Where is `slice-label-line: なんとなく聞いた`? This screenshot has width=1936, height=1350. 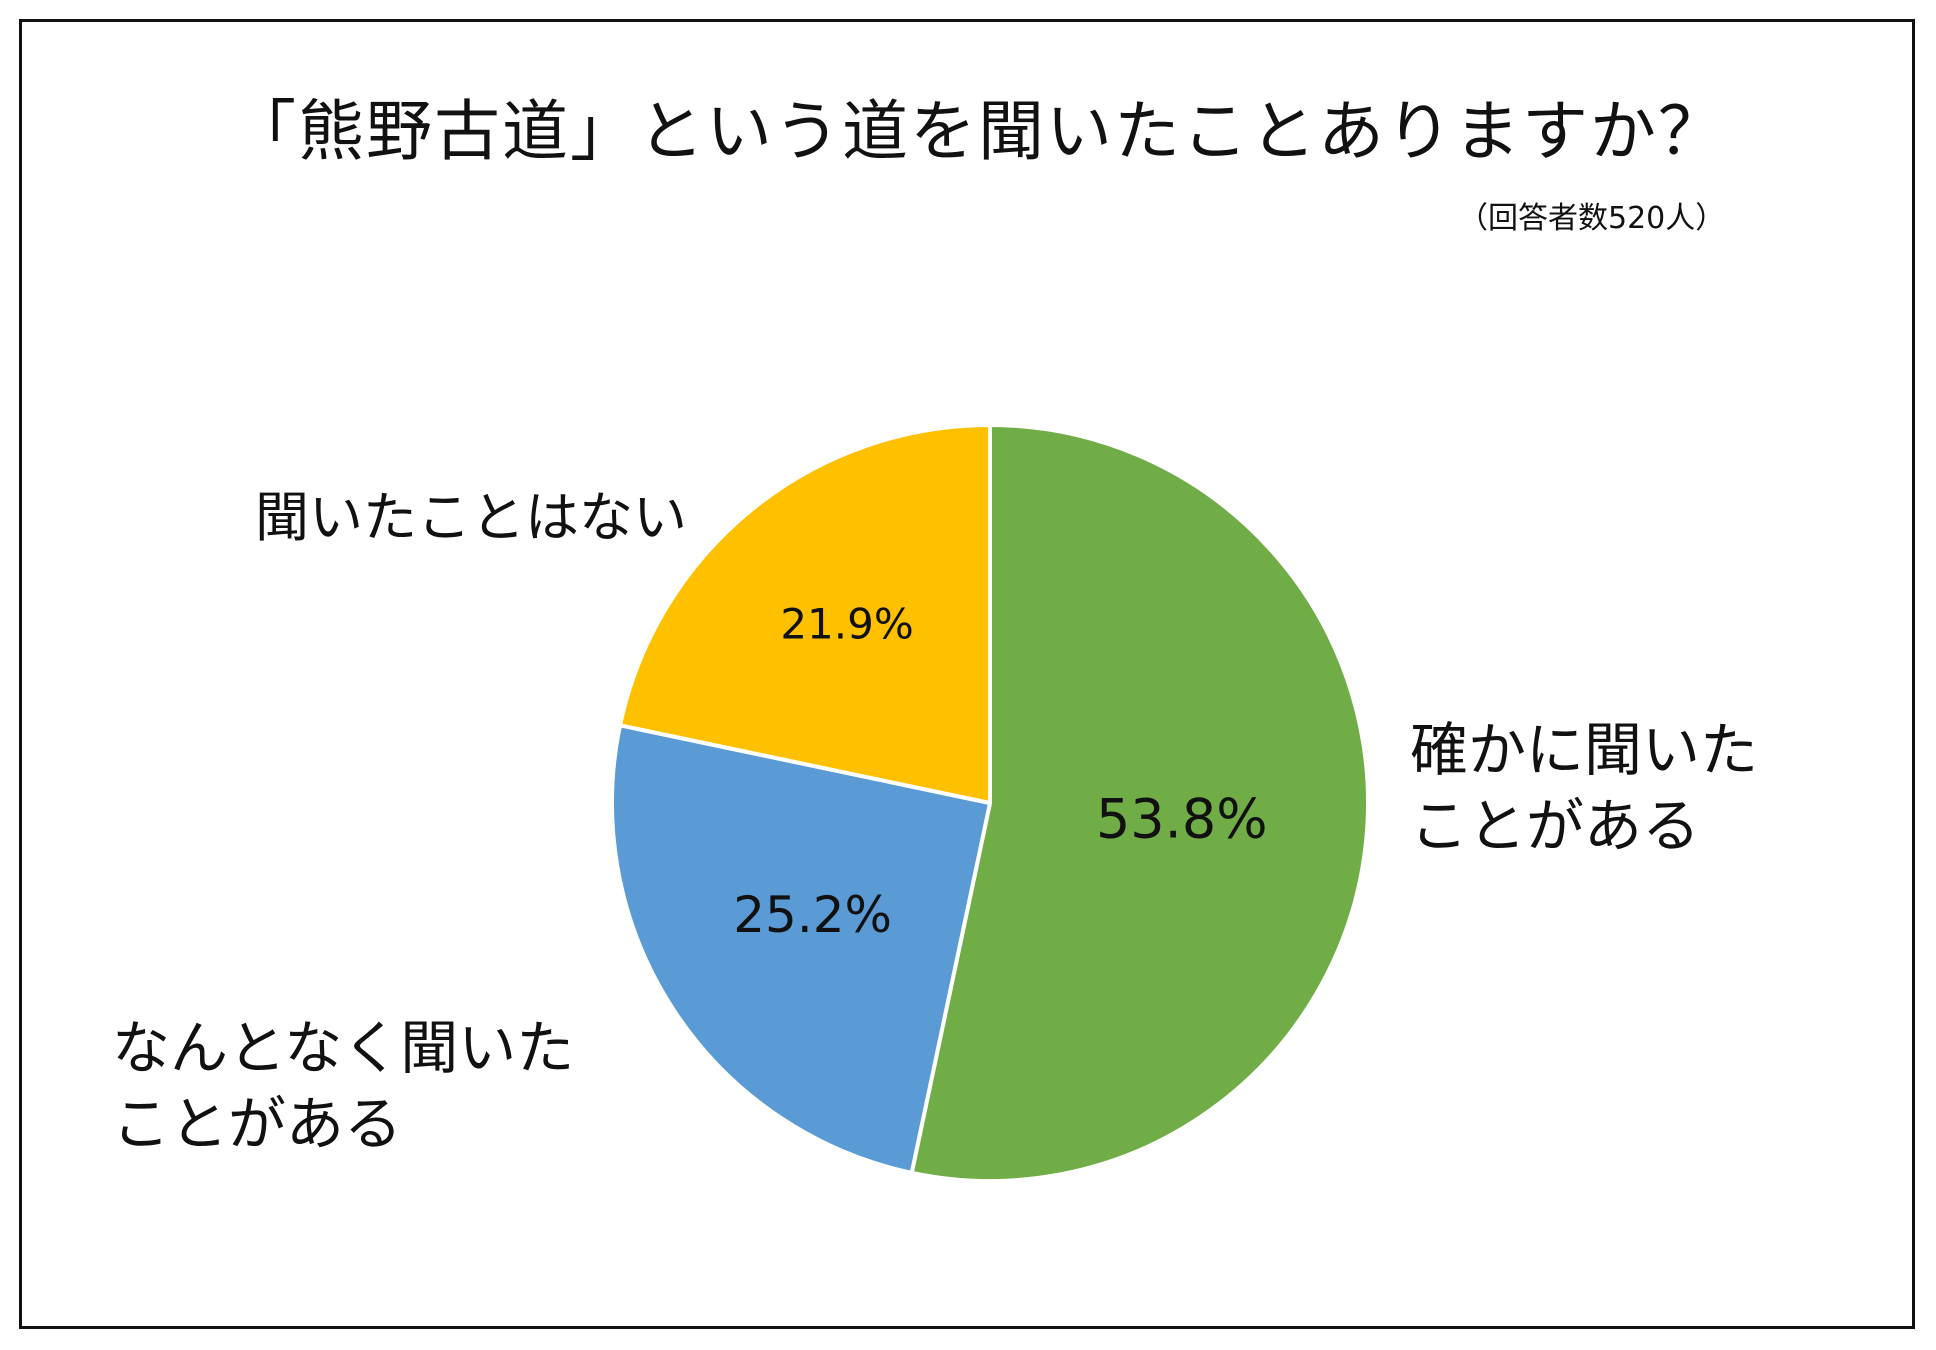 slice-label-line: なんとなく聞いた is located at coordinates (343, 1048).